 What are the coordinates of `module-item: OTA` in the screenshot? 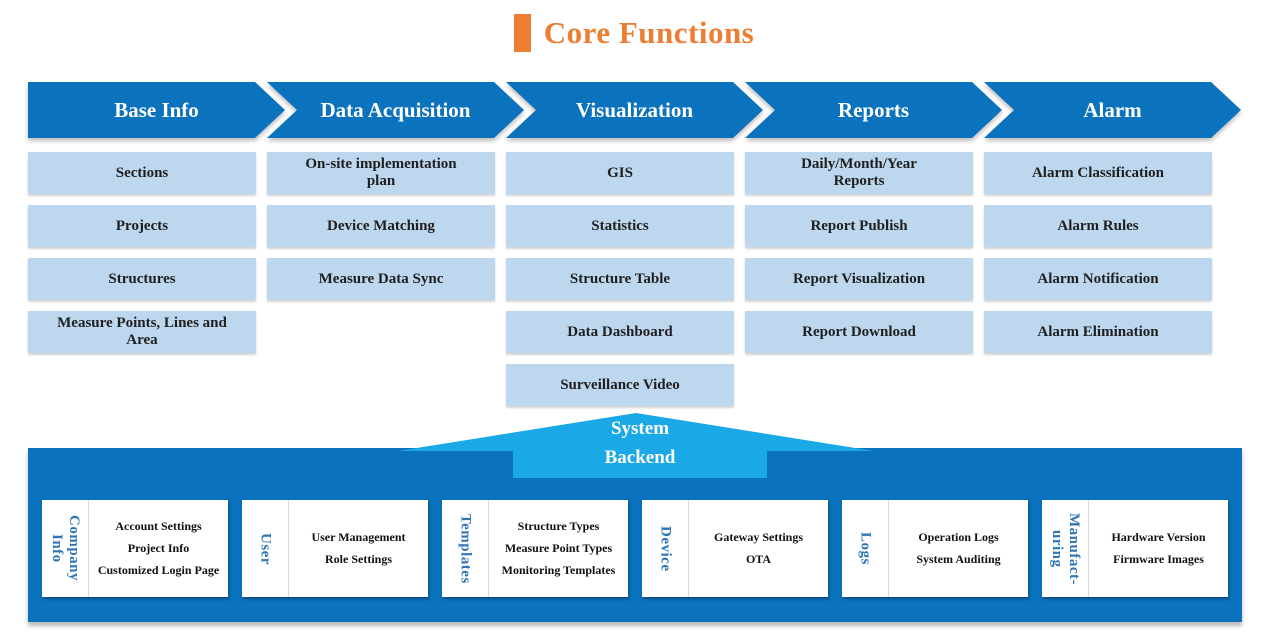 It's located at (758, 559).